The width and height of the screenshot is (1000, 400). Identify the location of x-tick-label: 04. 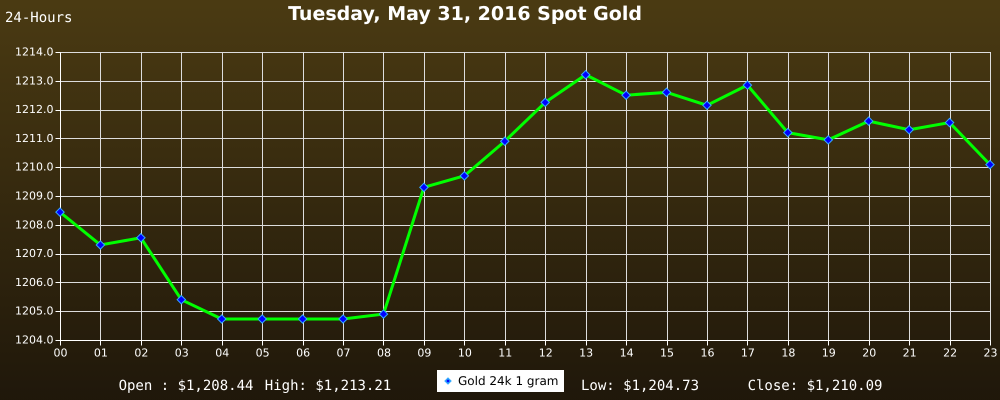
(222, 353).